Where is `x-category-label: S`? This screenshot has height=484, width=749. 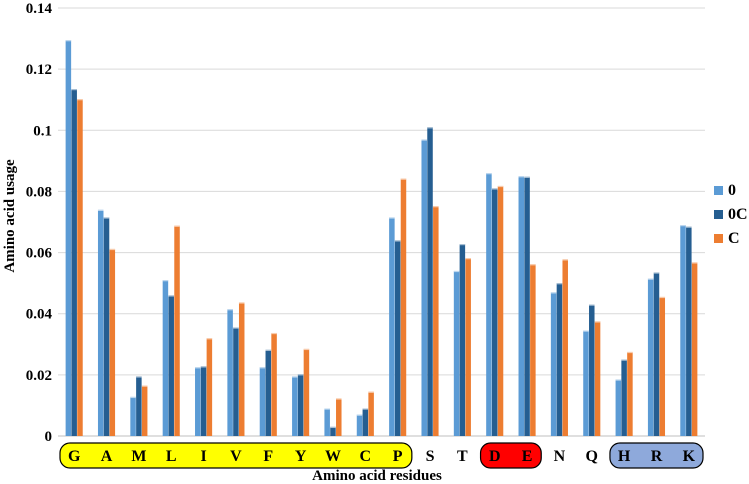 x-category-label: S is located at coordinates (430, 456).